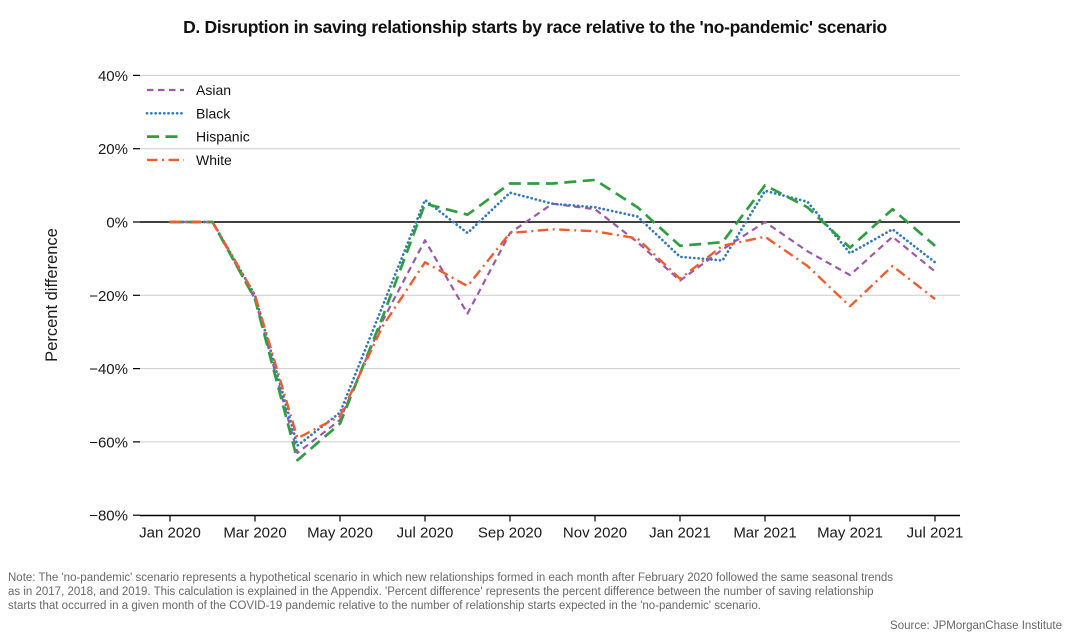 This screenshot has width=1070, height=641. What do you see at coordinates (214, 160) in the screenshot?
I see `legend-label-white: White` at bounding box center [214, 160].